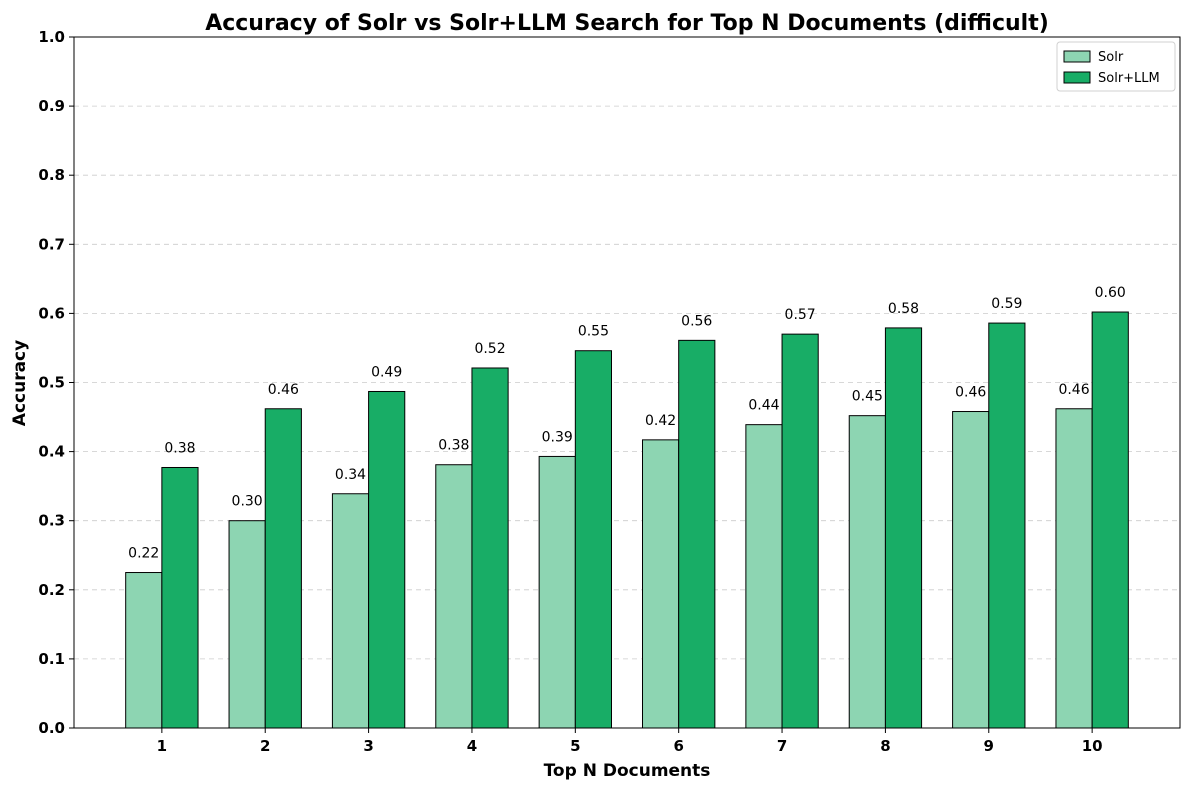  What do you see at coordinates (1111, 57) in the screenshot?
I see `legend-label: Solr` at bounding box center [1111, 57].